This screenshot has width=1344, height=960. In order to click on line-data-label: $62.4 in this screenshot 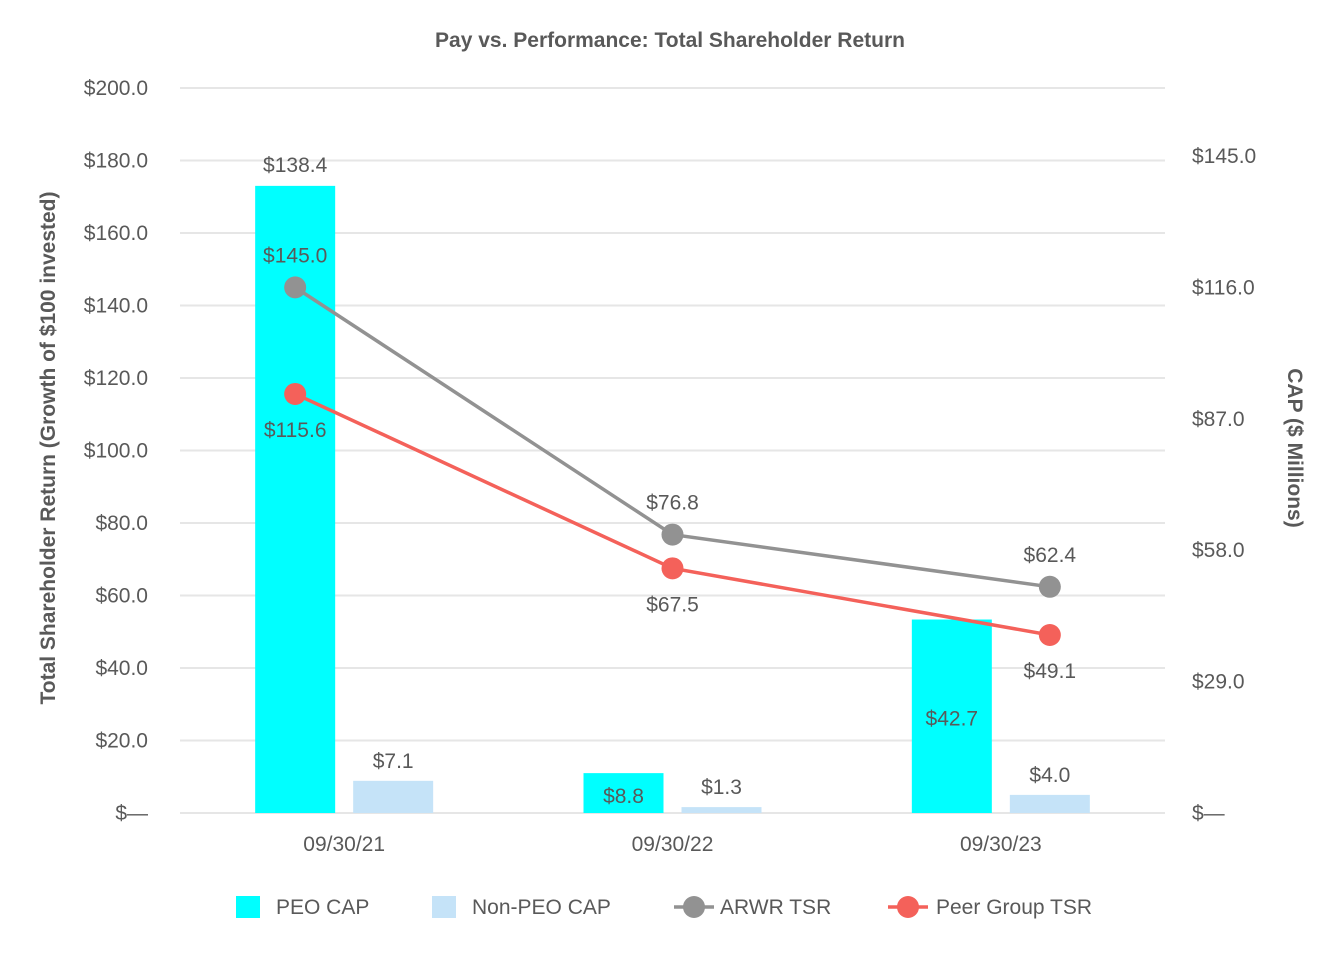, I will do `click(1050, 555)`.